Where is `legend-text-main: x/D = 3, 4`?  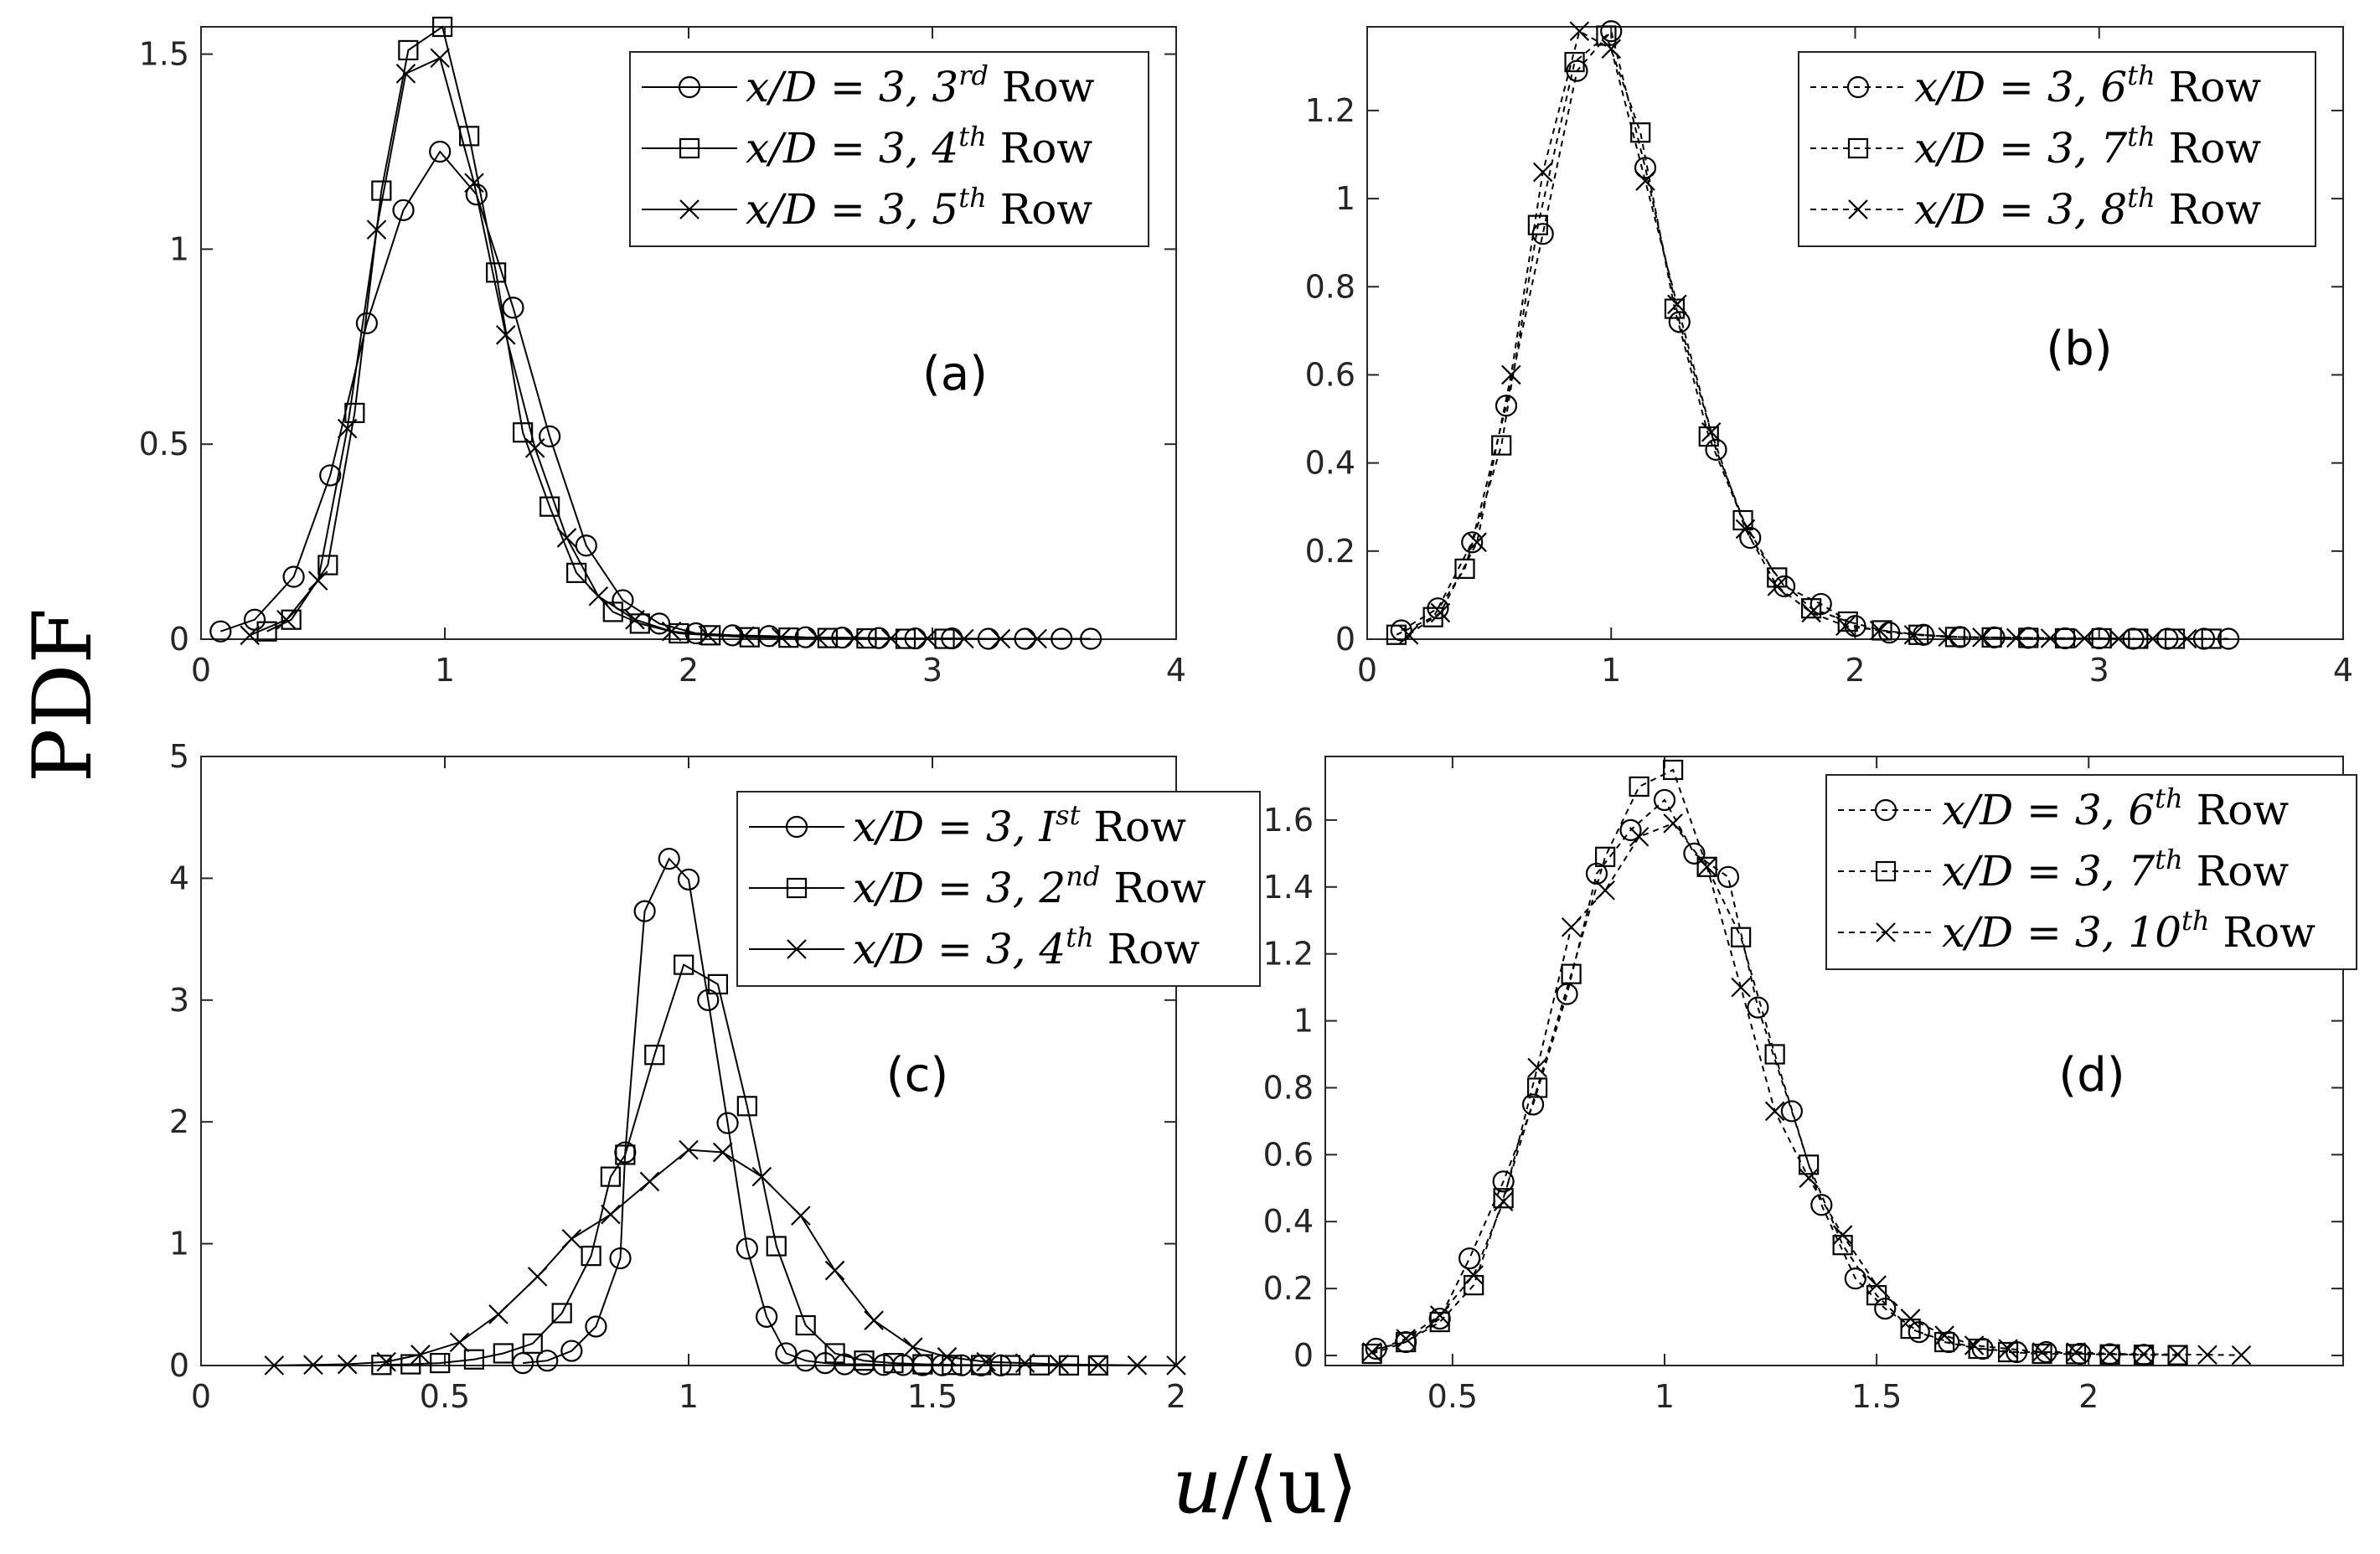 legend-text-main: x/D = 3, 4 is located at coordinates (852, 148).